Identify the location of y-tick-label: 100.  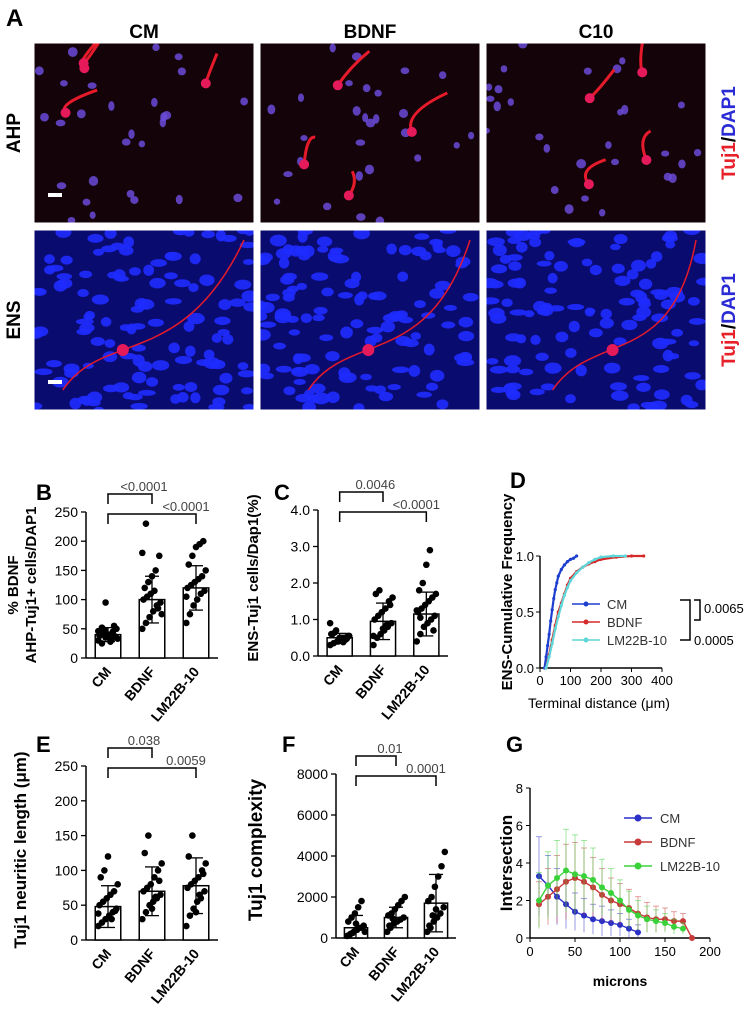
(67, 870).